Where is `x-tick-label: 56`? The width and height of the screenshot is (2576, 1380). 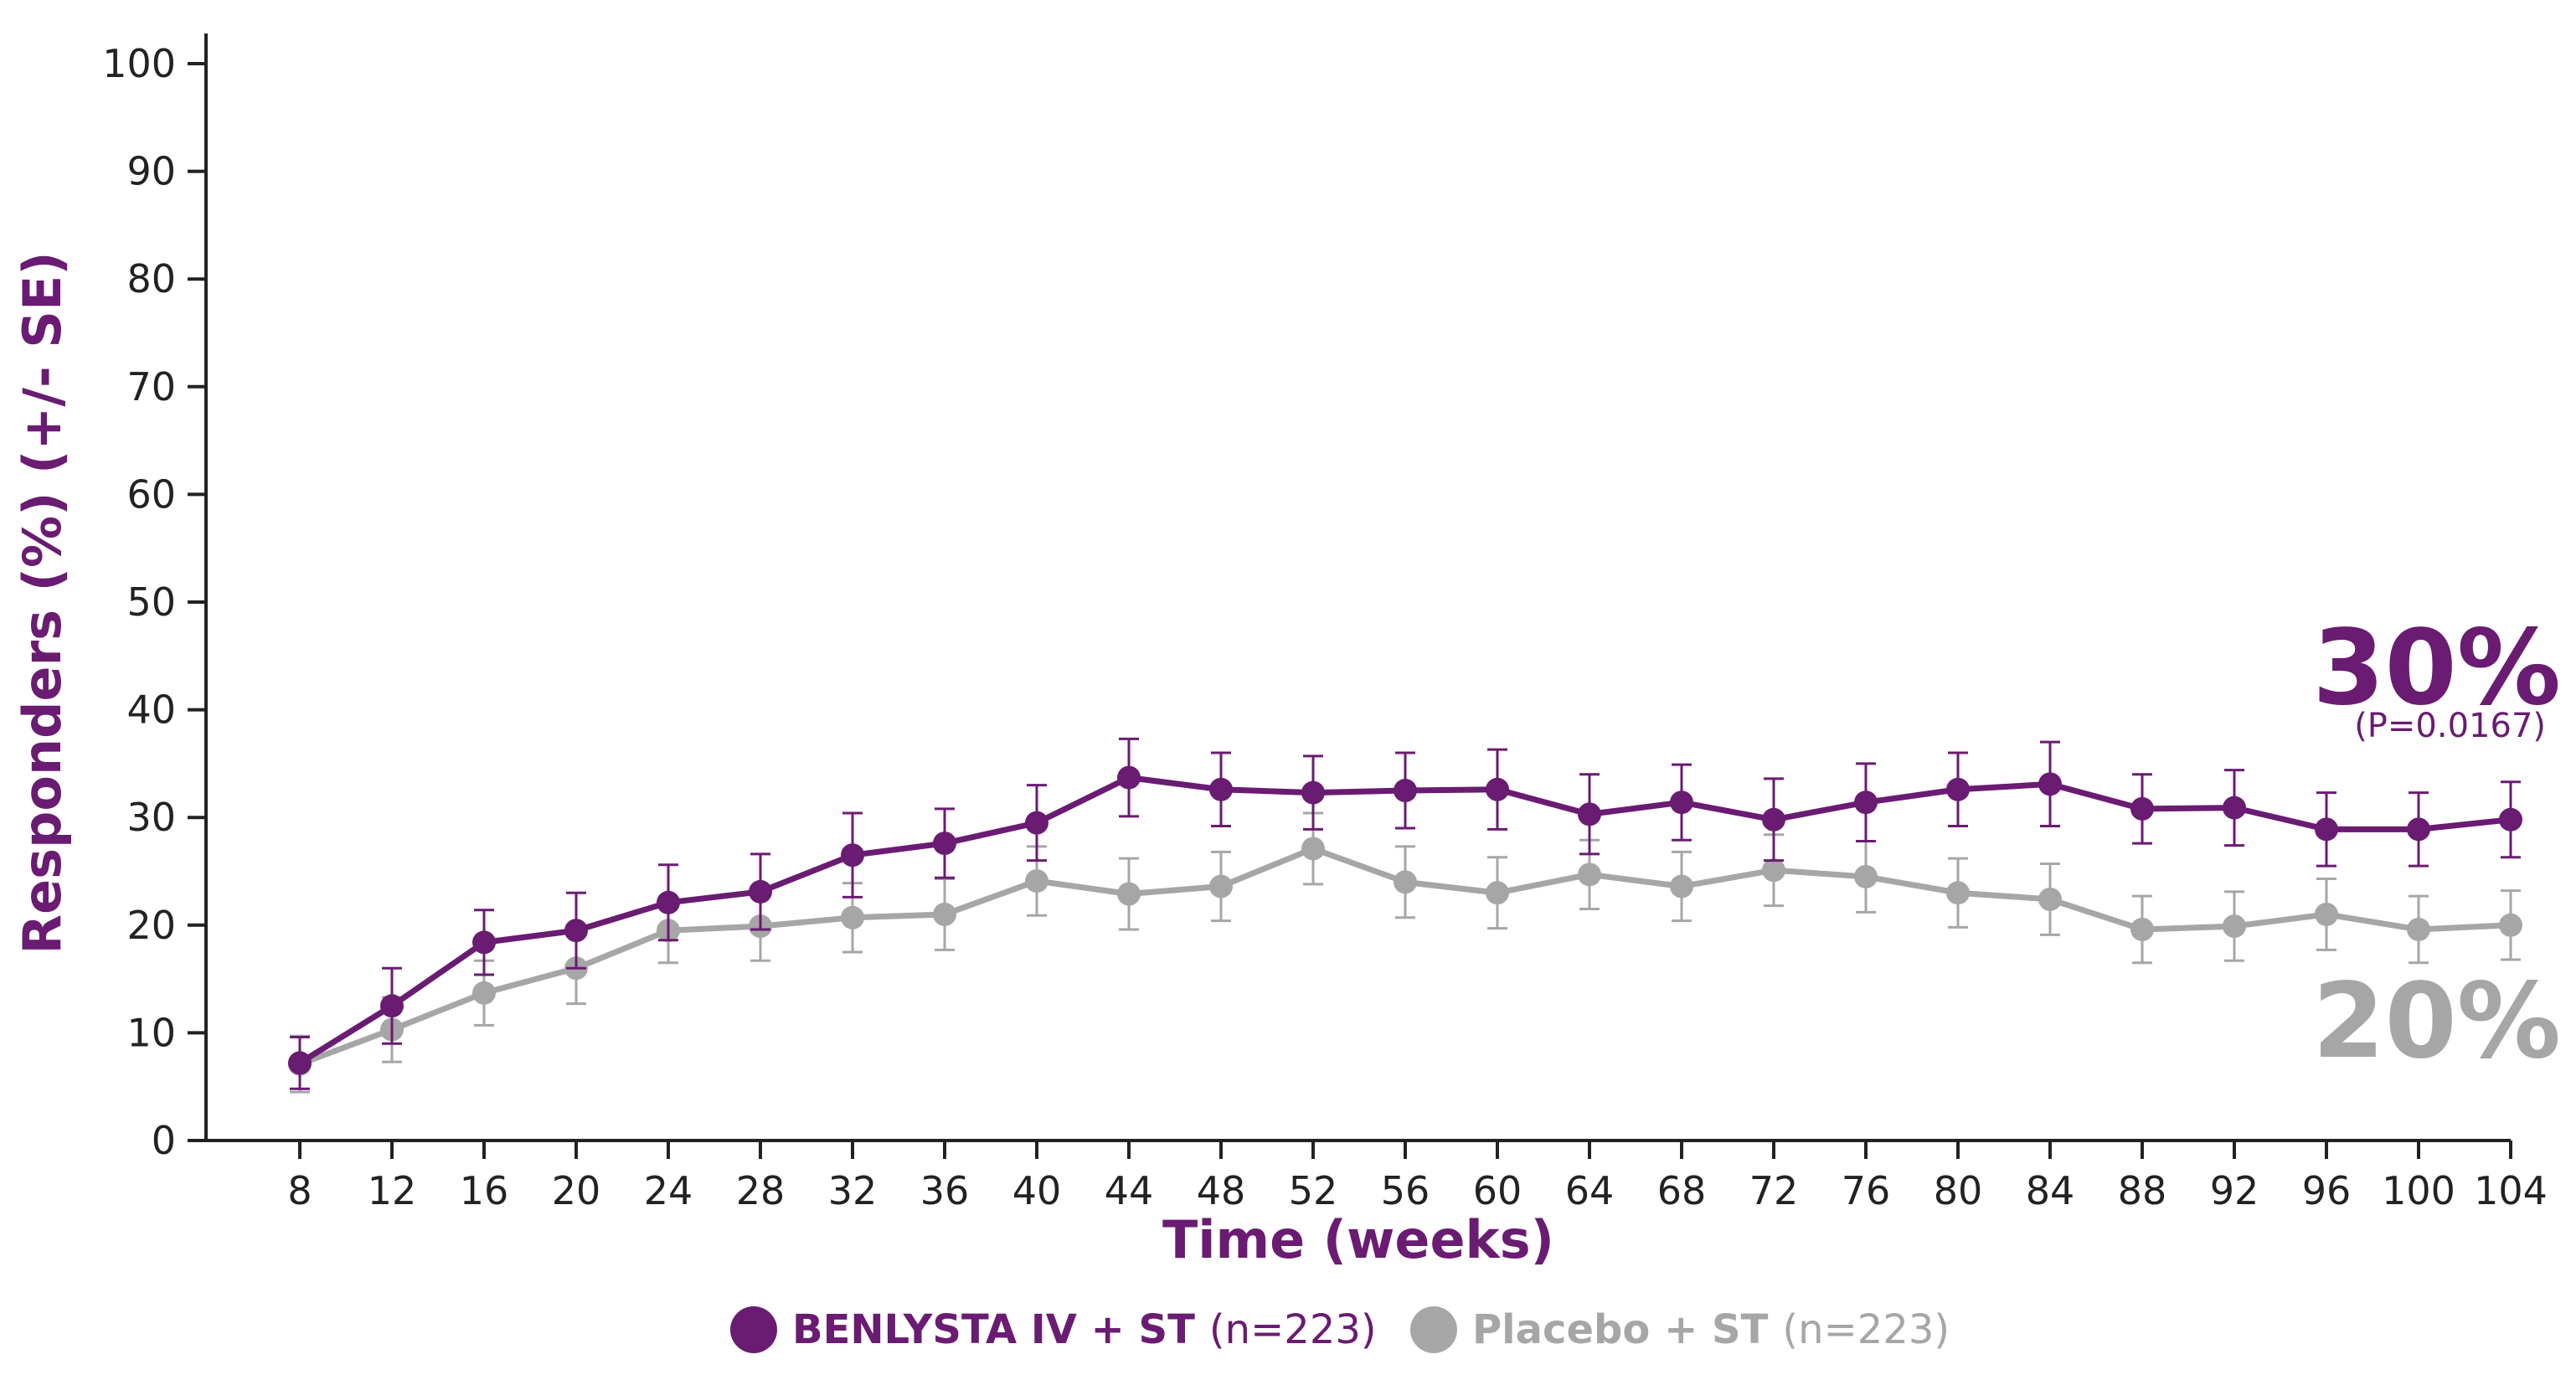
x-tick-label: 56 is located at coordinates (1405, 1190).